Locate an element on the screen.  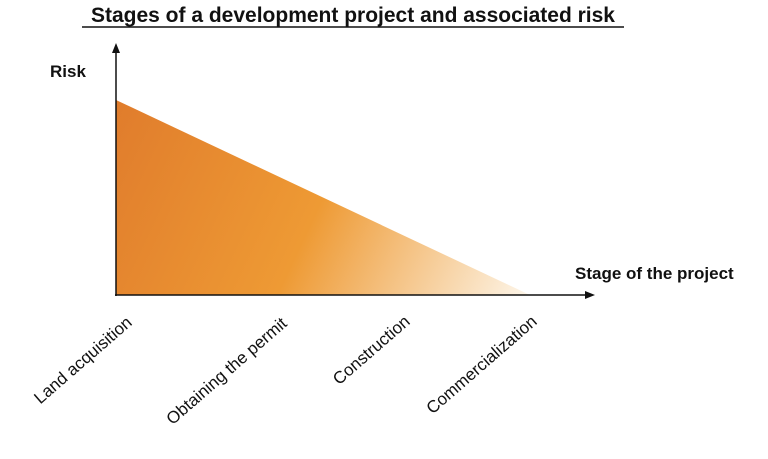
x-axis-label: Stage of the project is located at coordinates (654, 273).